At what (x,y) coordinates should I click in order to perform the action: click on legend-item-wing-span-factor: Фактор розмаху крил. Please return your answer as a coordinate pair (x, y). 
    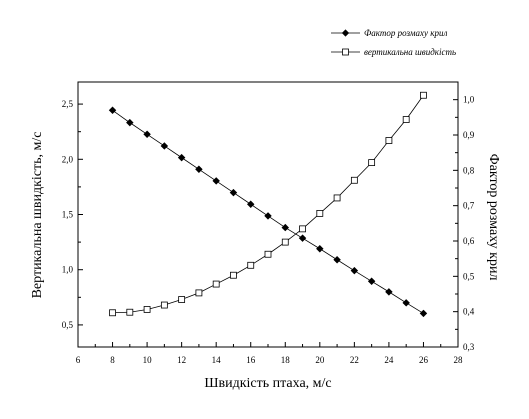
    Looking at the image, I should click on (389, 33).